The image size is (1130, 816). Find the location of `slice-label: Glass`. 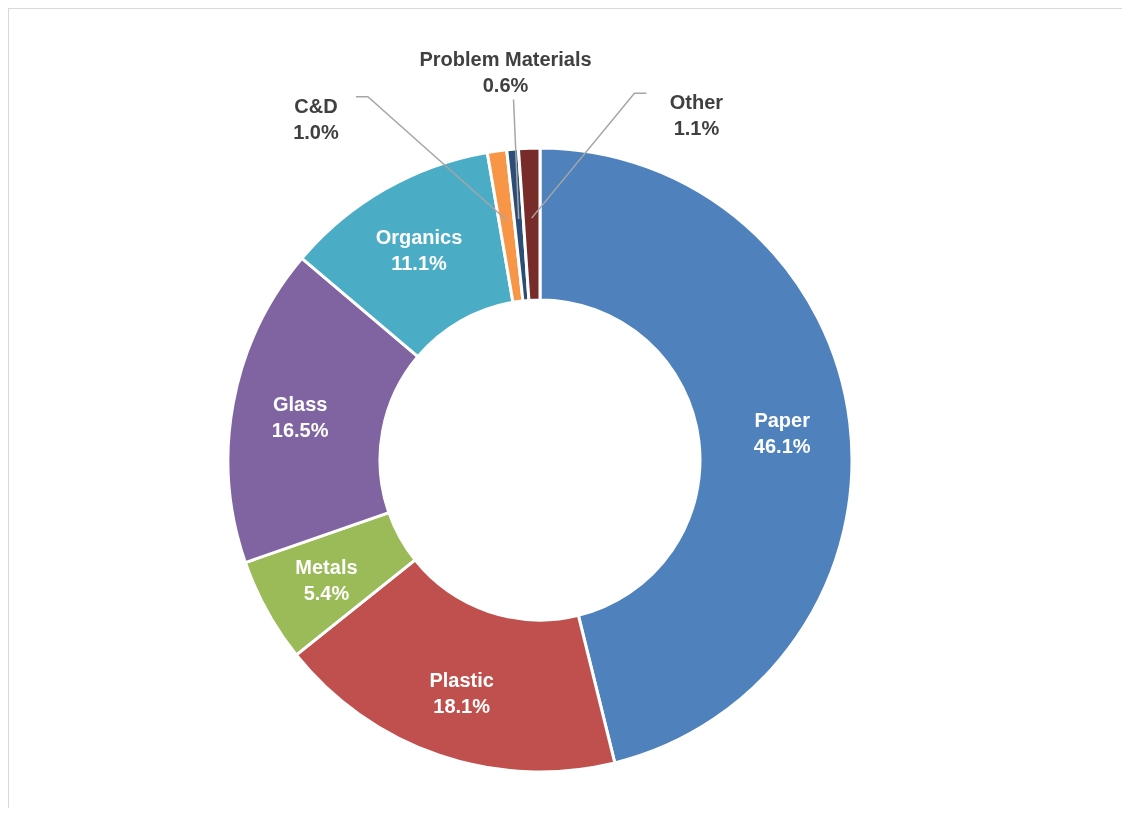

slice-label: Glass is located at coordinates (300, 404).